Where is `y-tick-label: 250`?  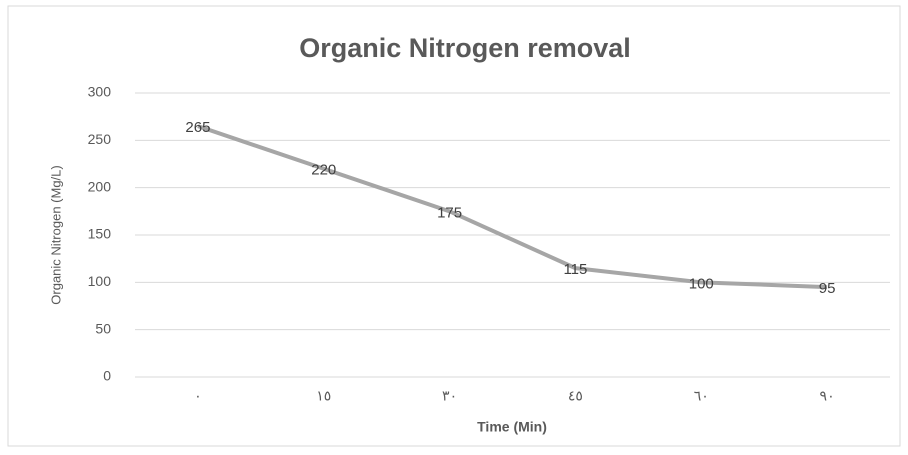
y-tick-label: 250 is located at coordinates (100, 139).